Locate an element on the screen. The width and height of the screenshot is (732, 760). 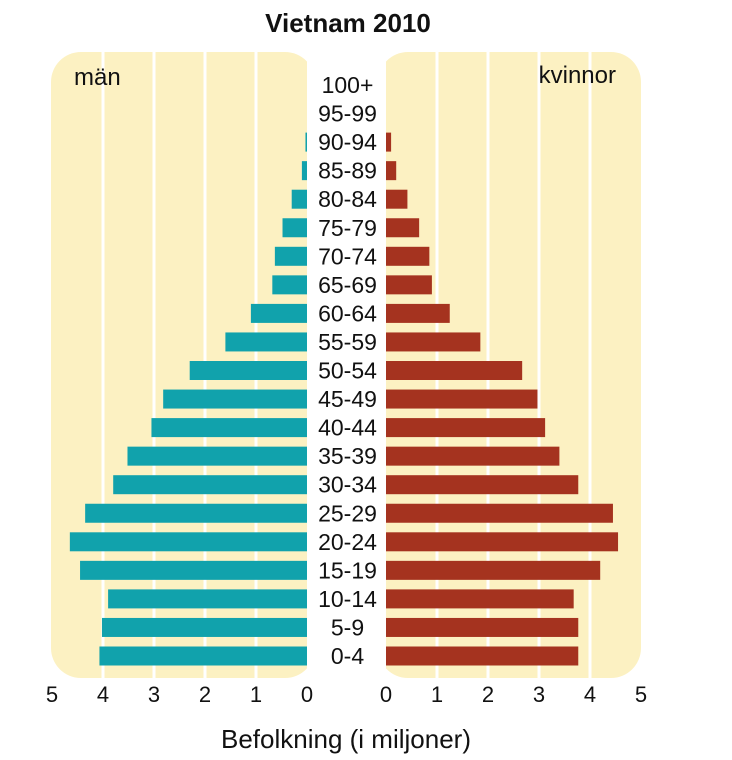
age-group-label: 80-84 is located at coordinates (347, 199).